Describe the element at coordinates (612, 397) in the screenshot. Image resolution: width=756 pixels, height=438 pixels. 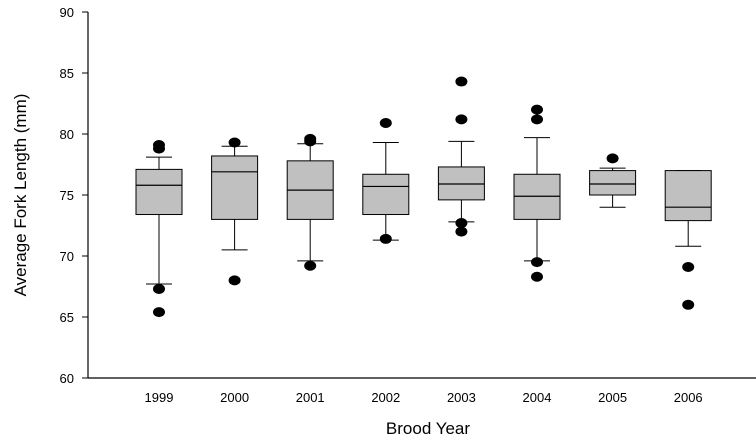
I see `x-tick-label: 2005` at that location.